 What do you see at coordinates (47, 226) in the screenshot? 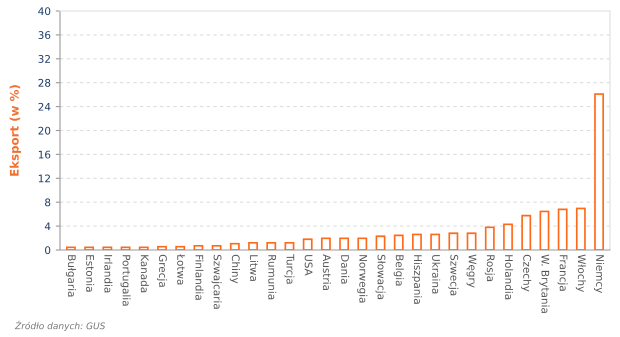
I see `y-tick-label: 4` at bounding box center [47, 226].